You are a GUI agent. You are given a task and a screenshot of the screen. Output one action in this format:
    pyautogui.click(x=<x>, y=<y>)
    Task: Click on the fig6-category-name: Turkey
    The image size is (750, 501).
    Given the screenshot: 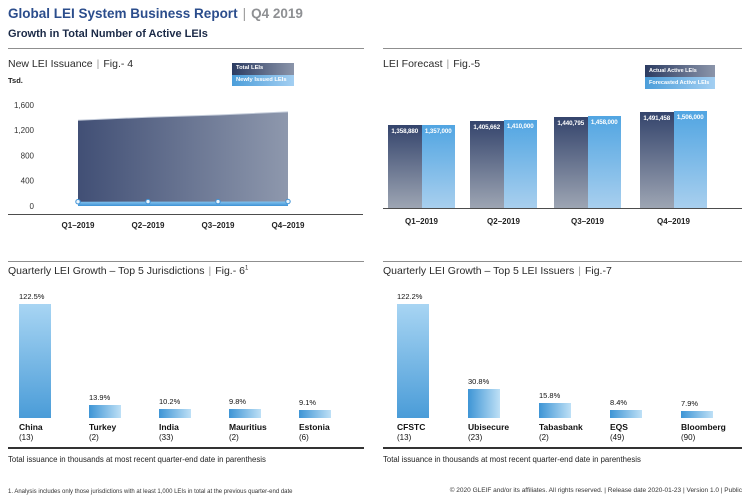 What is the action you would take?
    pyautogui.click(x=103, y=427)
    